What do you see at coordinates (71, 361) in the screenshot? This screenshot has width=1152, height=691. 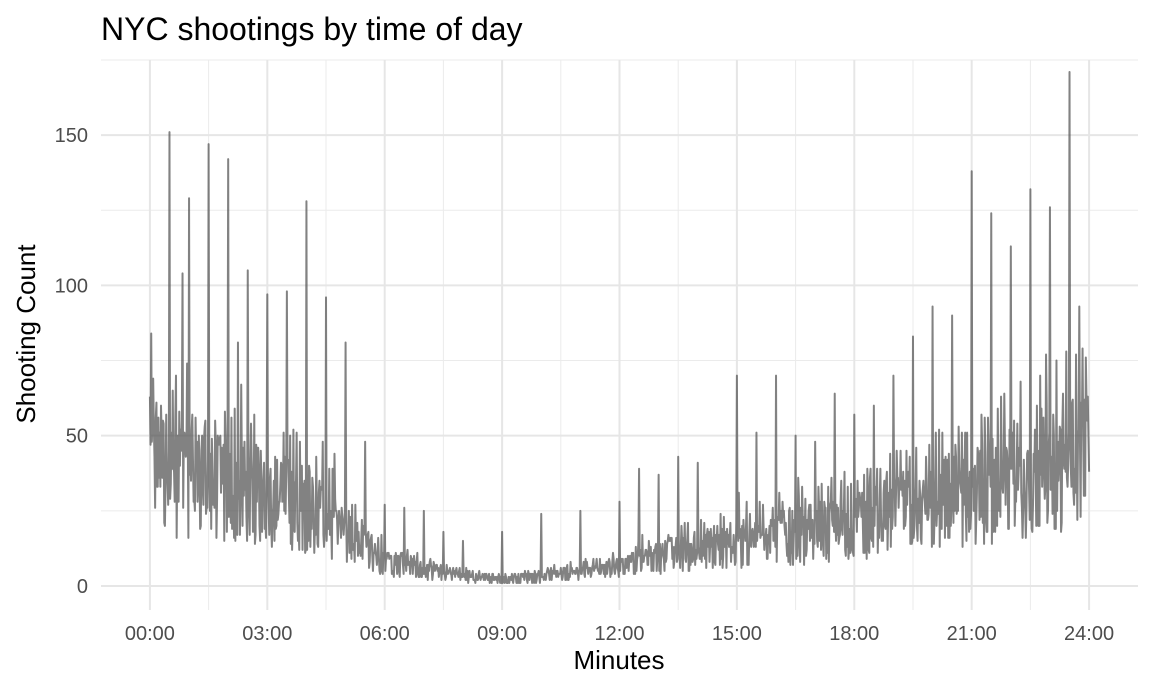 I see `y-axis-ticks: 0 50 100 150` at bounding box center [71, 361].